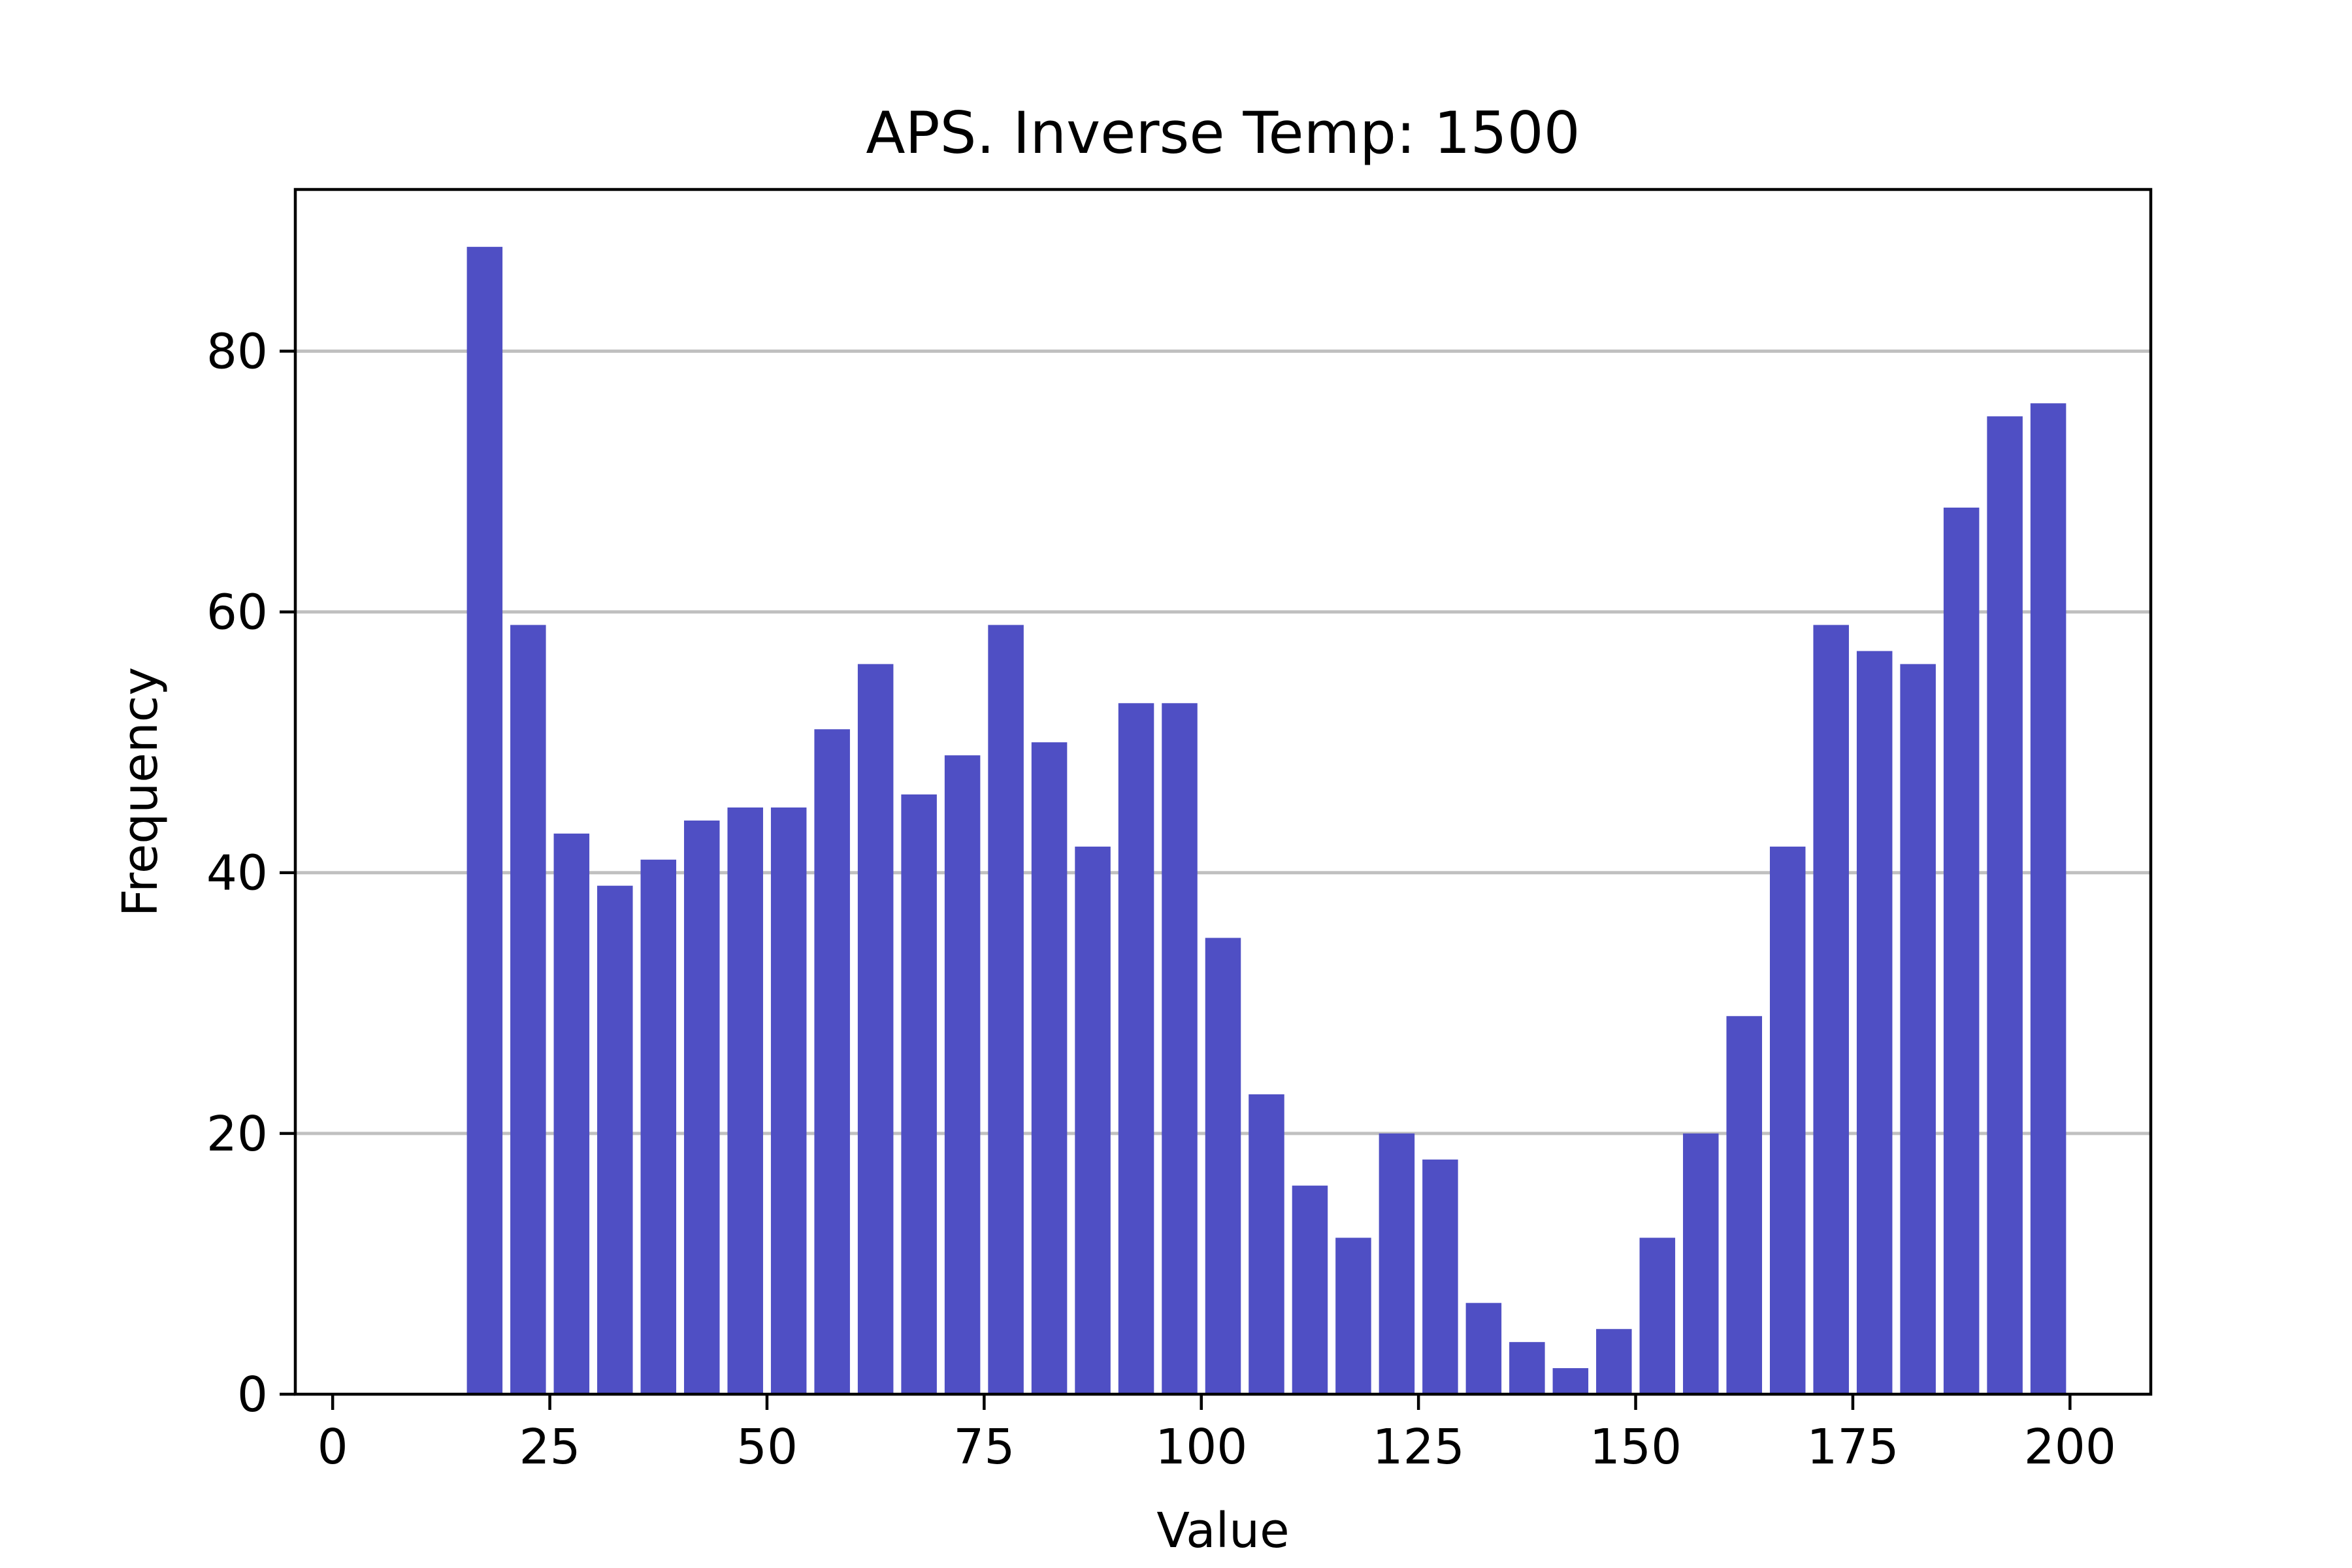 This screenshot has width=2352, height=1568. I want to click on chart-title: APS. Inverse Temp: 1500, so click(1223, 133).